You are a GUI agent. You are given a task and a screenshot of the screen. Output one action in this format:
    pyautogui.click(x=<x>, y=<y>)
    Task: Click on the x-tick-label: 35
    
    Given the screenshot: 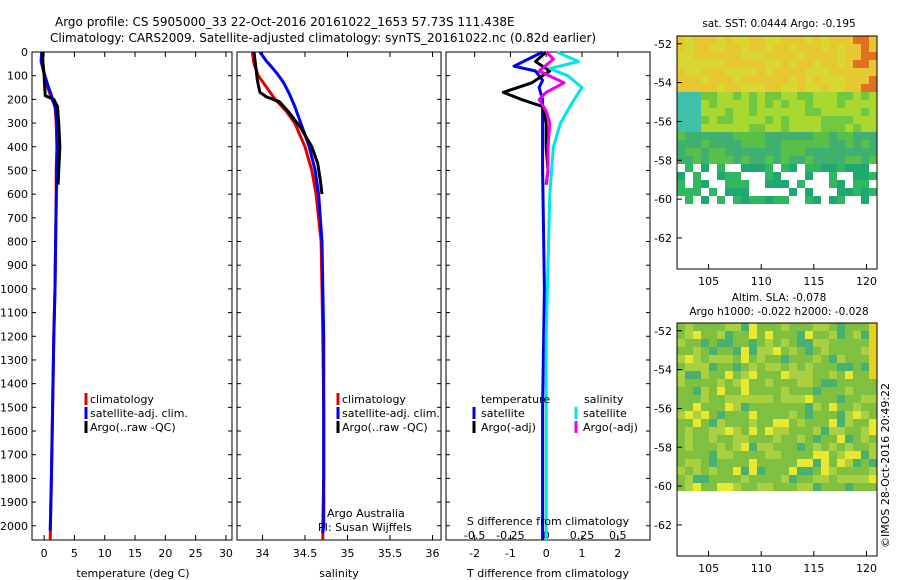 What is the action you would take?
    pyautogui.click(x=348, y=553)
    